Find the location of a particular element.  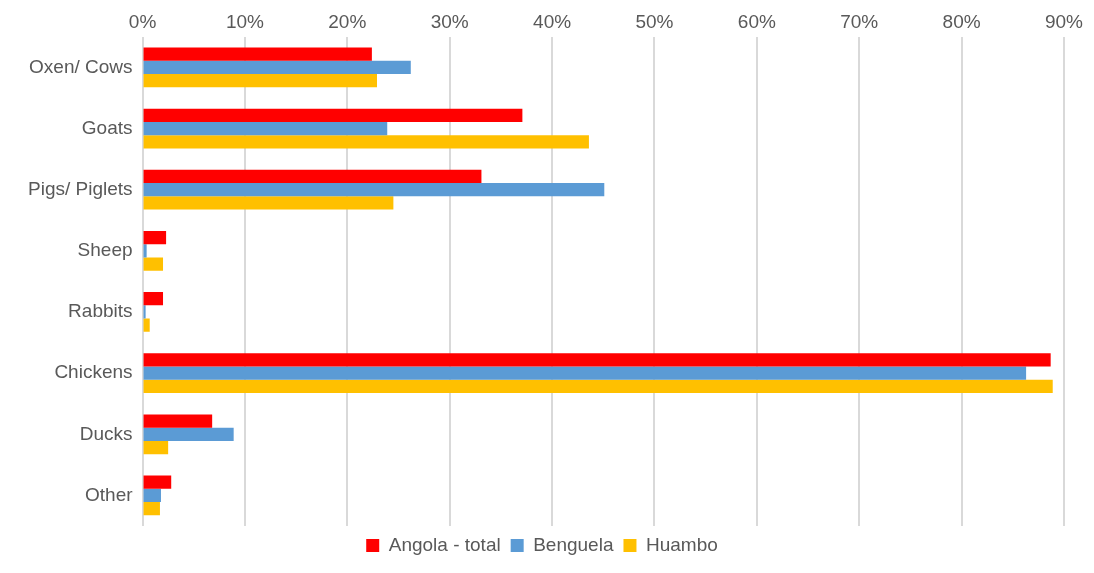

y-tick-label: Rabbits is located at coordinates (100, 311).